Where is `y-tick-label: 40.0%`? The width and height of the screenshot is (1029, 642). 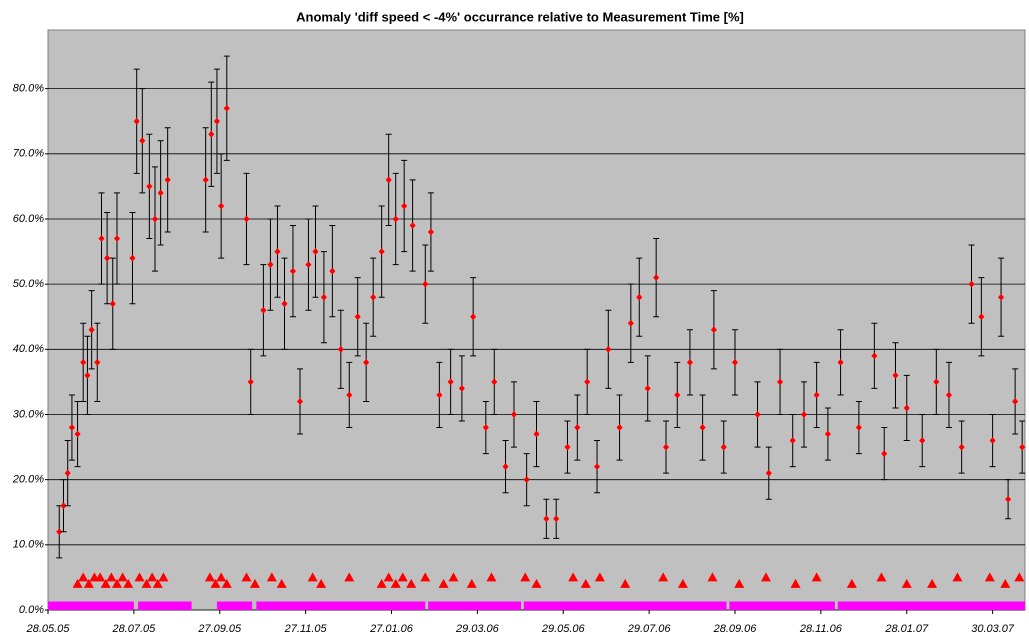
y-tick-label: 40.0% is located at coordinates (28, 349).